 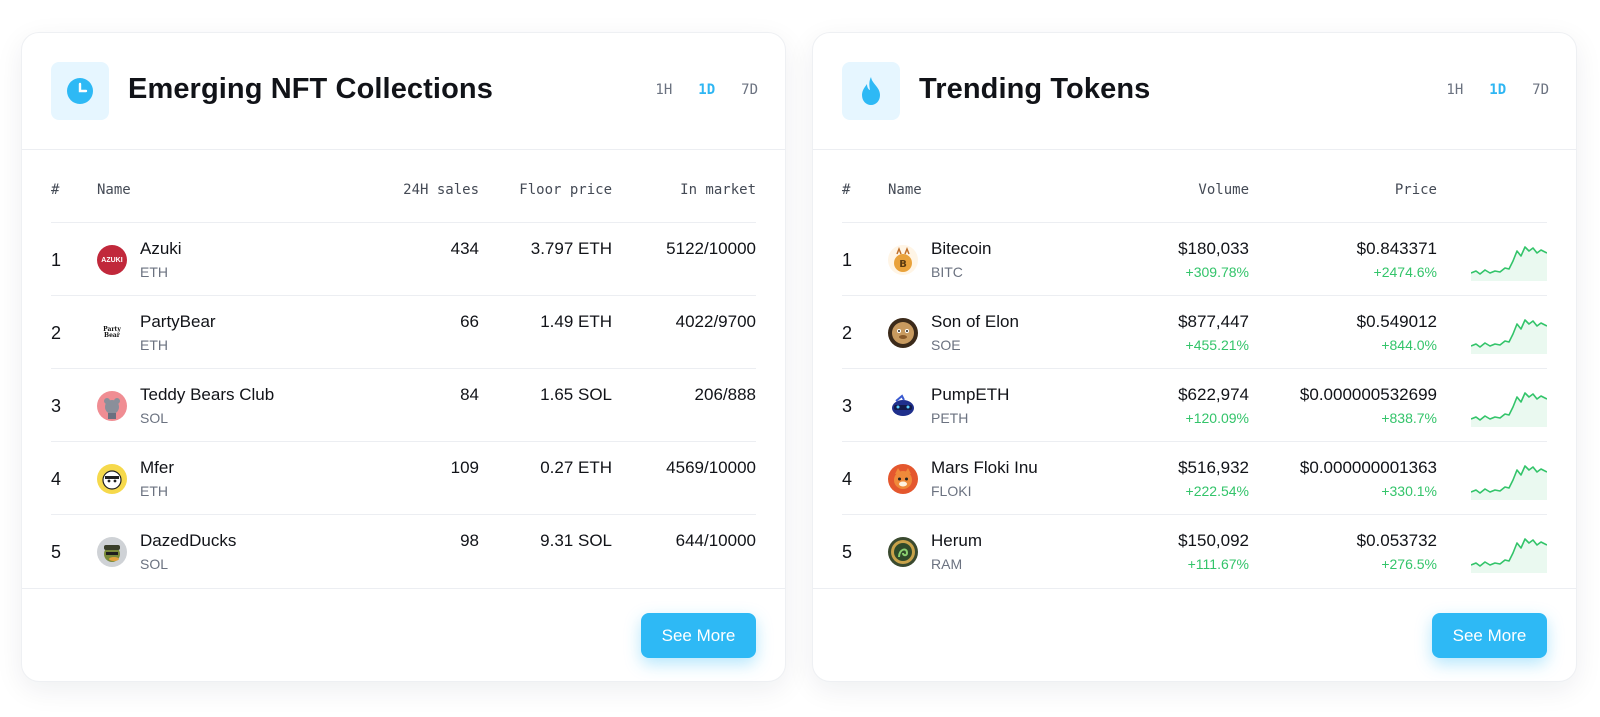 What do you see at coordinates (947, 564) in the screenshot?
I see `token-symbol: RAM` at bounding box center [947, 564].